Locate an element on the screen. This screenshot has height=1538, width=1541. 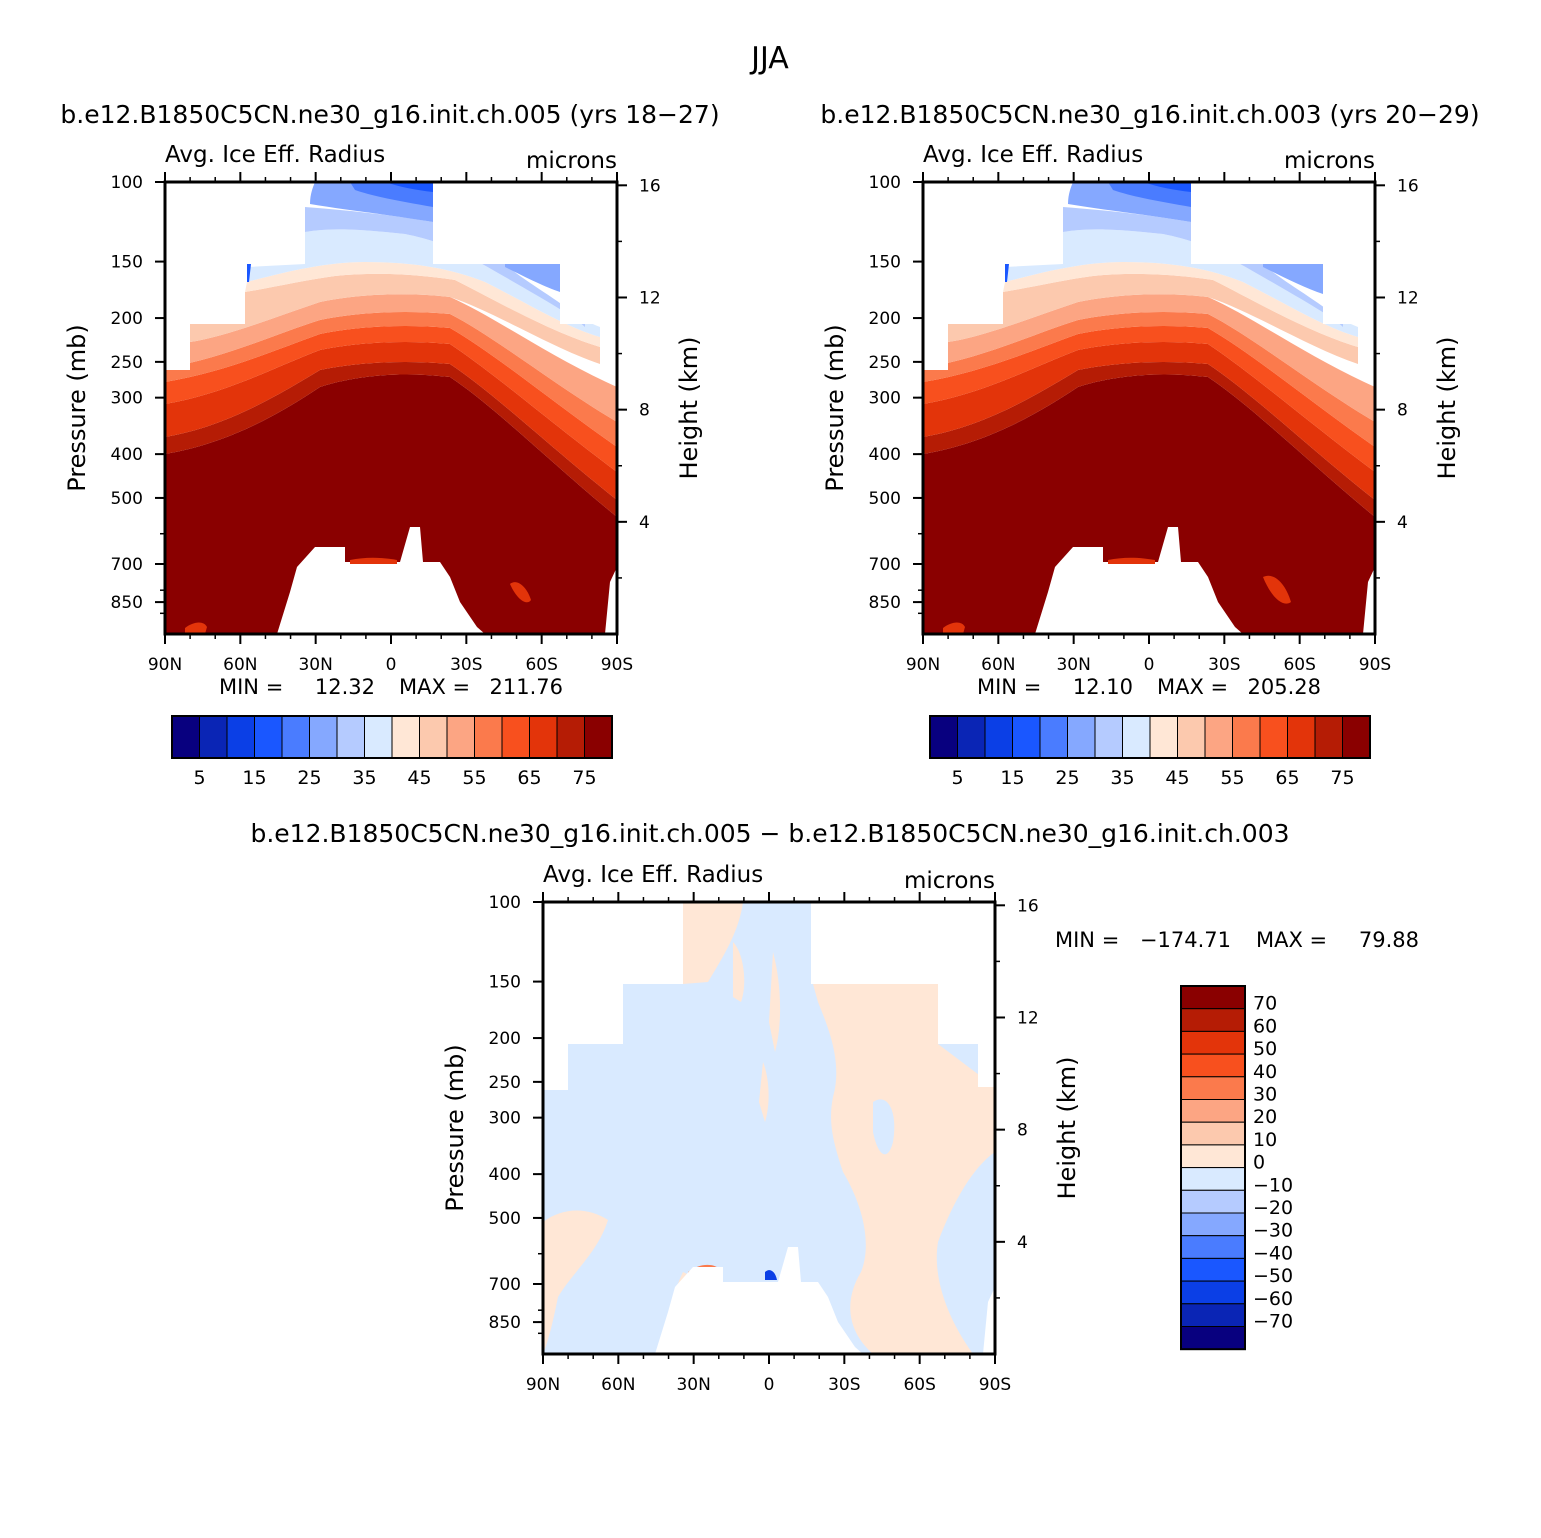
panel-003-ticks-bottom: 90N 60N 30N 0 30S 60S 90S is located at coordinates (1148, 654).